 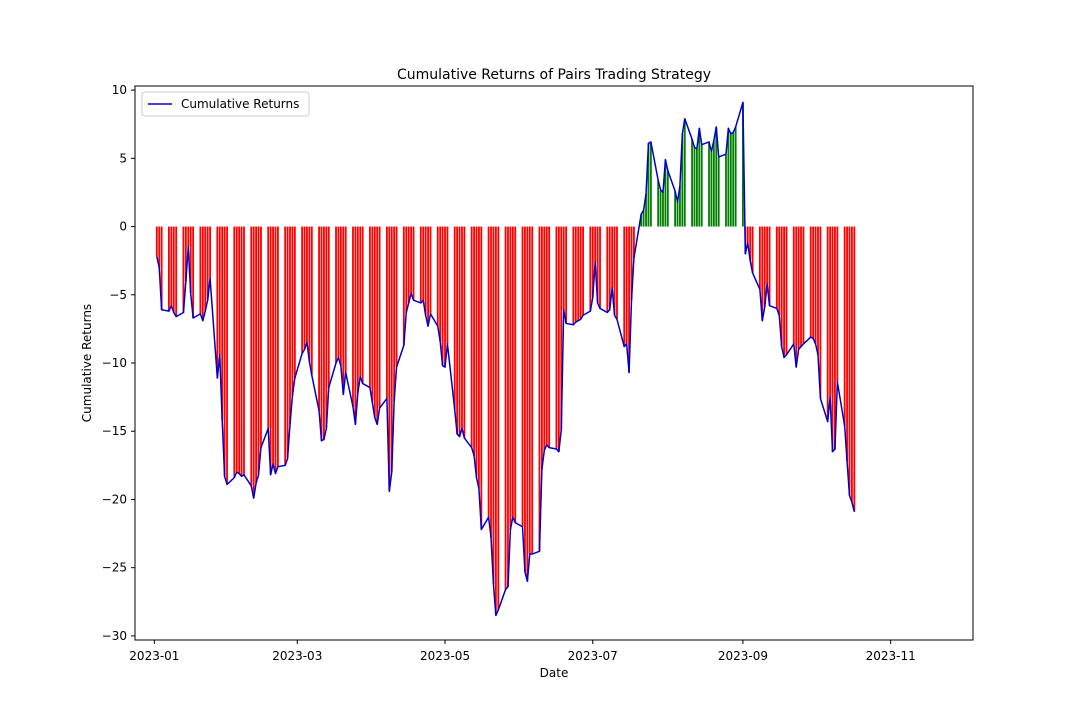 I want to click on y-axis-label: Cumulative Returns, so click(x=87, y=363).